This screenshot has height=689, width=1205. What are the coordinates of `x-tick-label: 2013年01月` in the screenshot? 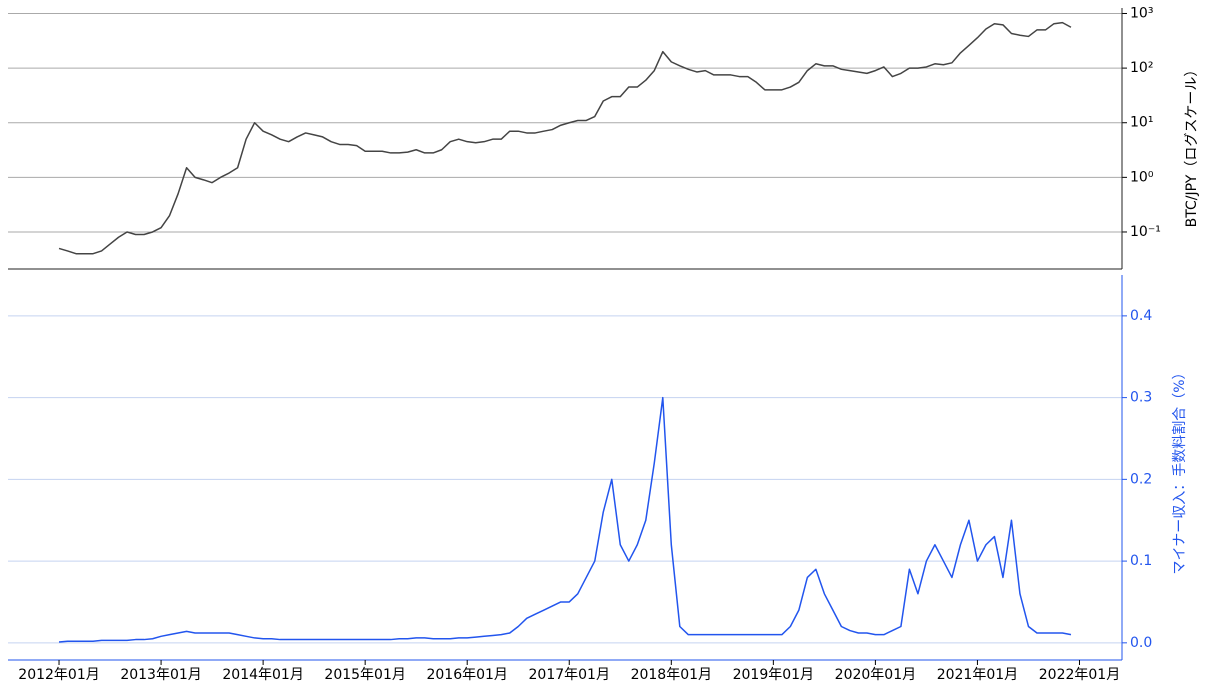 It's located at (160, 675).